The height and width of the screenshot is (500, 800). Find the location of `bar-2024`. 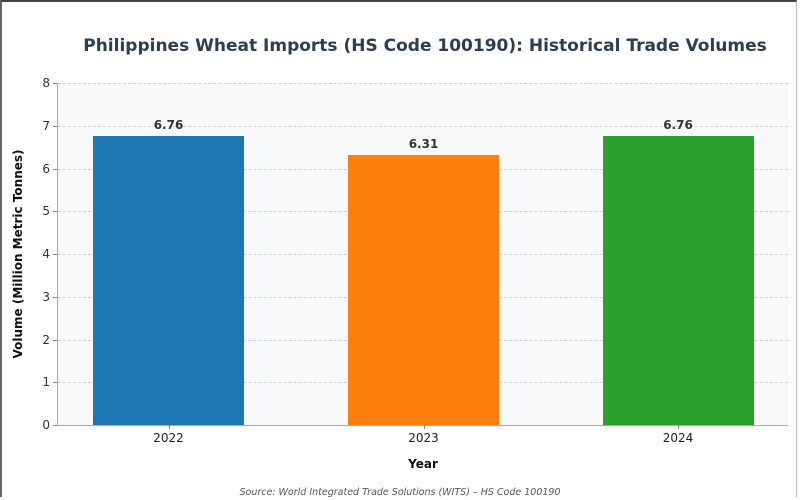

bar-2024 is located at coordinates (678, 280).